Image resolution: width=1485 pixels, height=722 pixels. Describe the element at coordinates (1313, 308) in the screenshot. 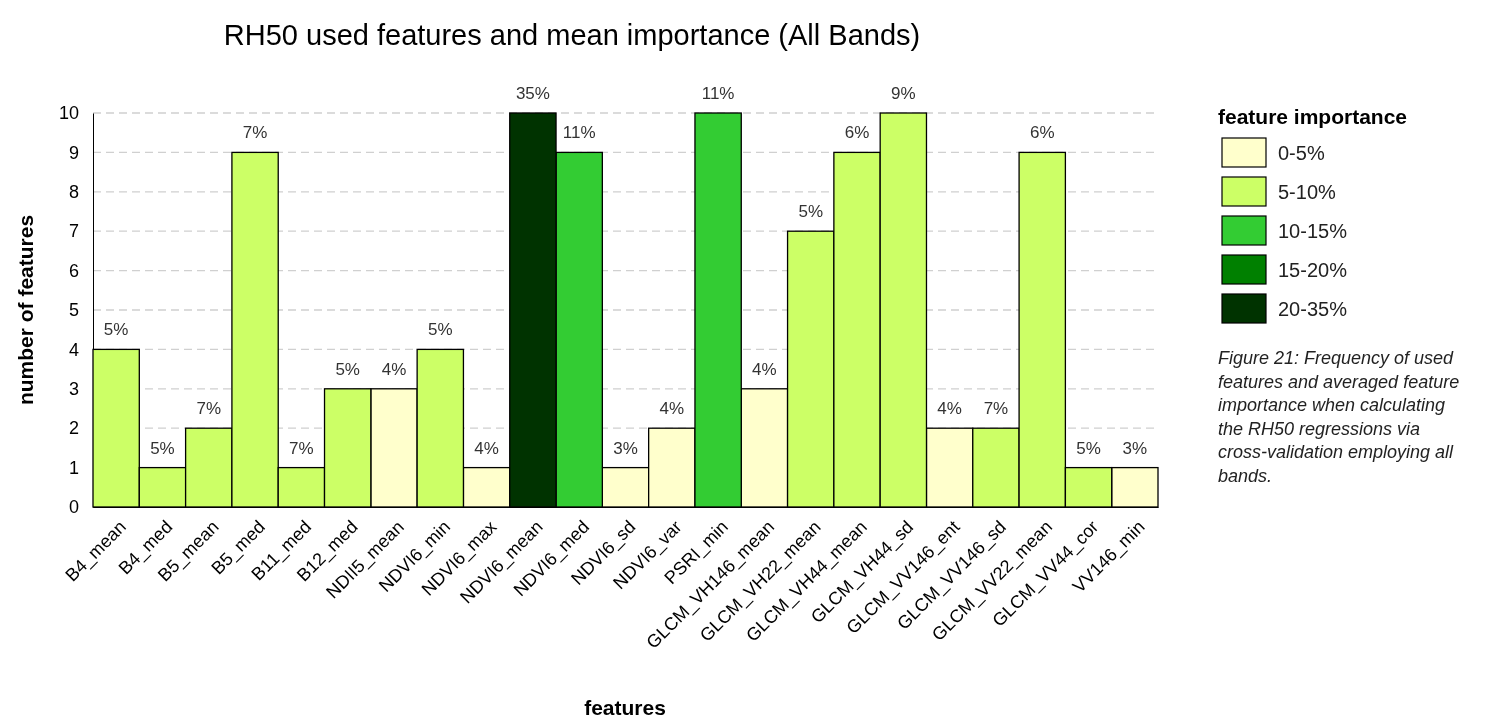

I see `legend-label: 20-35%` at that location.